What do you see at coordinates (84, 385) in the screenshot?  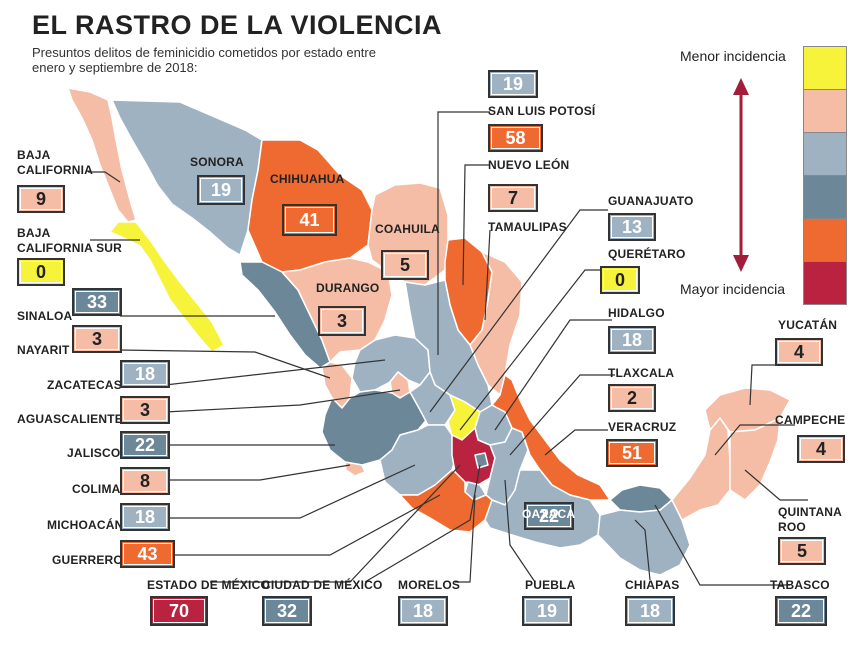 I see `label-zacatecas: ZACATECAS` at bounding box center [84, 385].